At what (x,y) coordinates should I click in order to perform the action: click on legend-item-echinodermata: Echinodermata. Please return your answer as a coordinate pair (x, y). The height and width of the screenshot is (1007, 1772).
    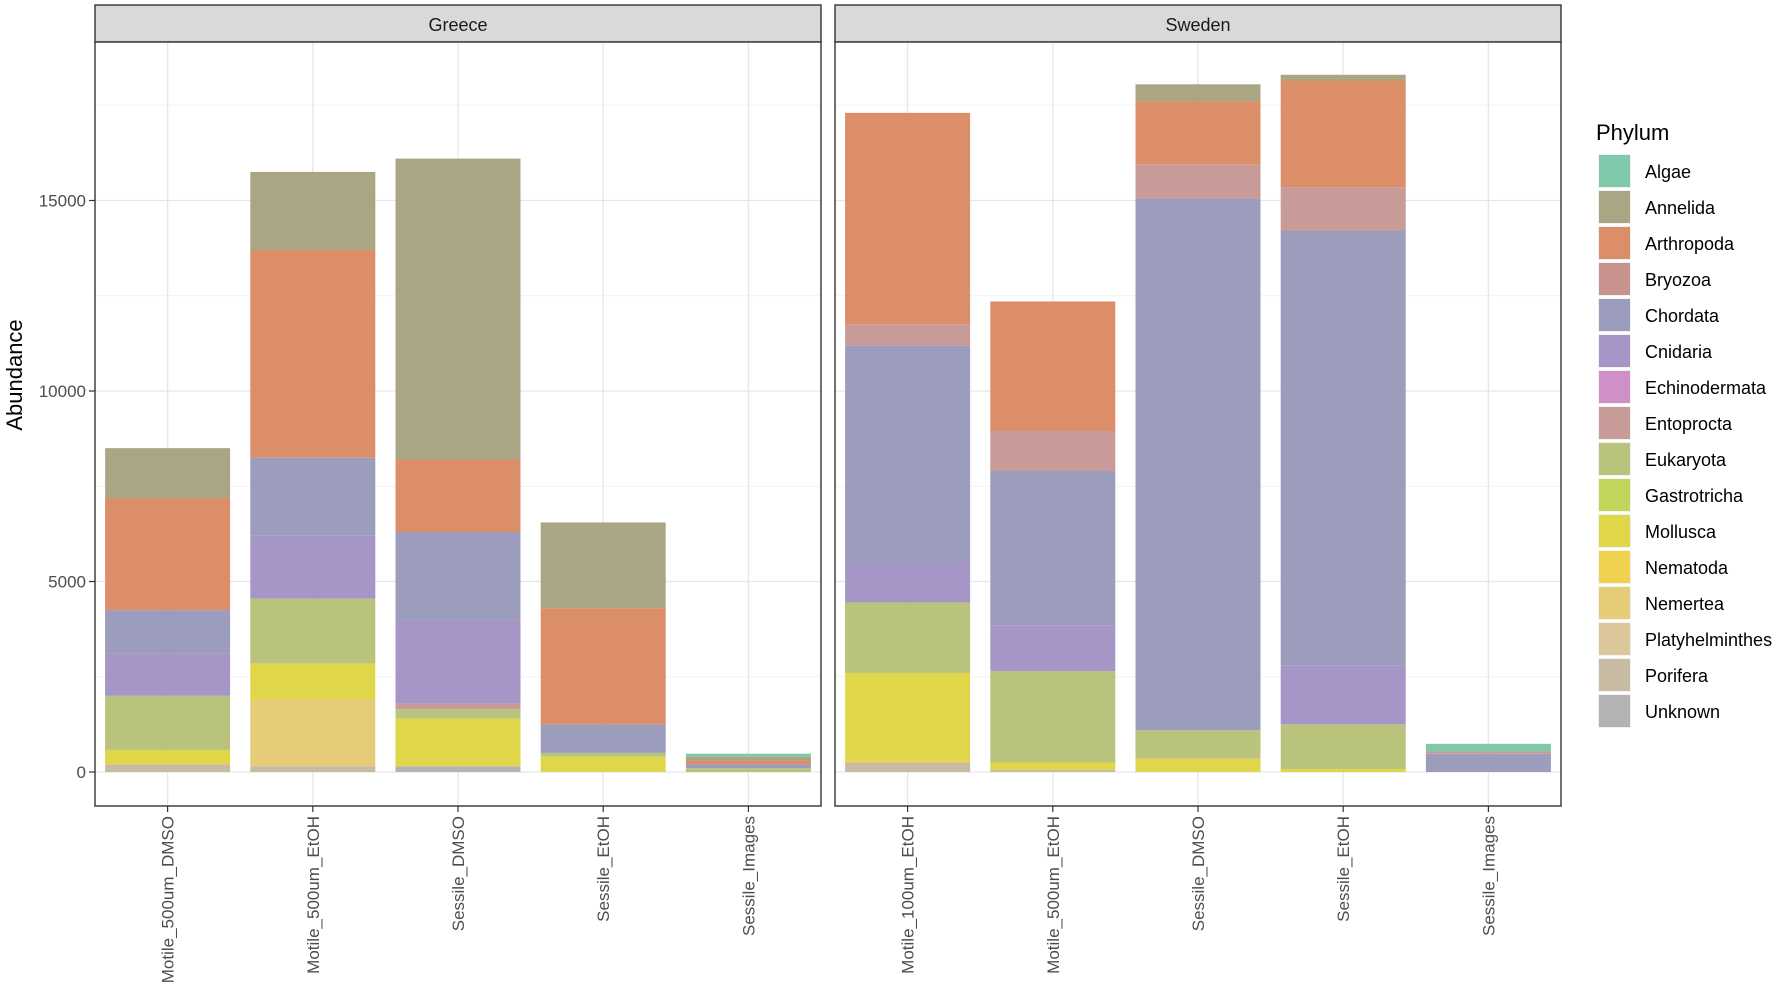
    Looking at the image, I should click on (1682, 387).